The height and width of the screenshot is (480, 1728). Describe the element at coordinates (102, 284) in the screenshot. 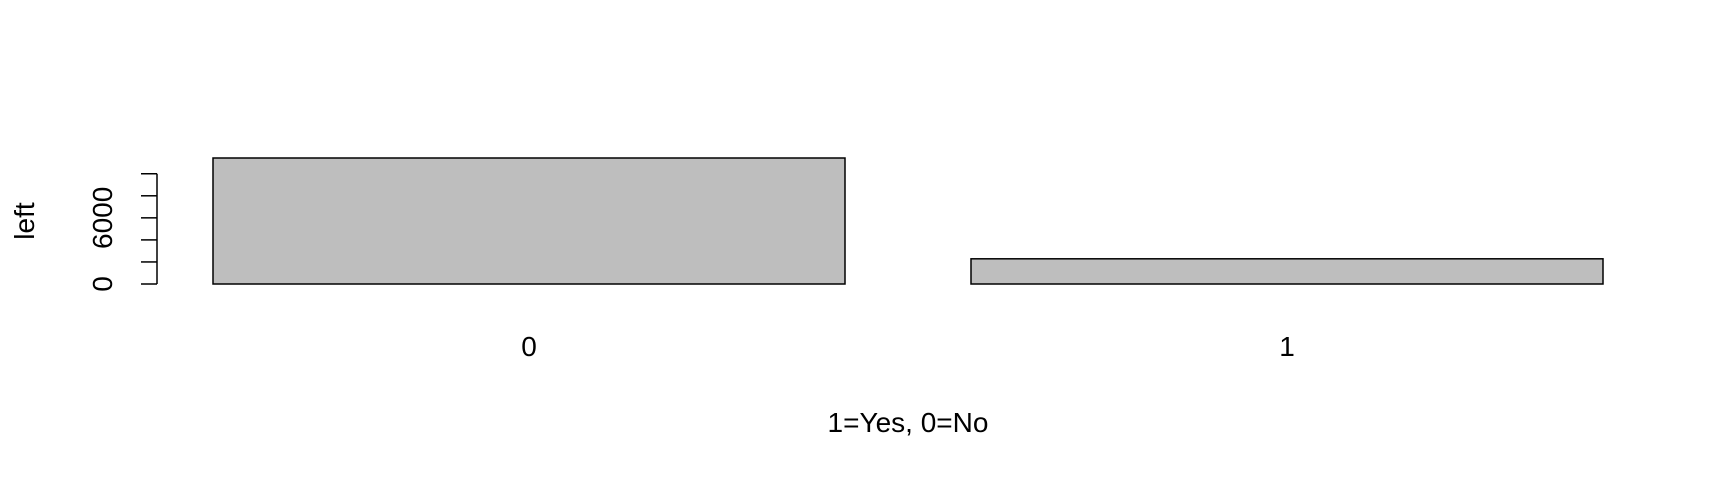

I see `y-tick-label-0: 0` at that location.